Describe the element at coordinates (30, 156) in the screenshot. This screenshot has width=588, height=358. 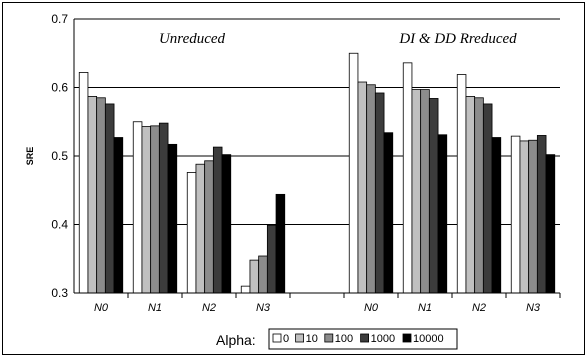
I see `y-axis-label: SRE` at that location.